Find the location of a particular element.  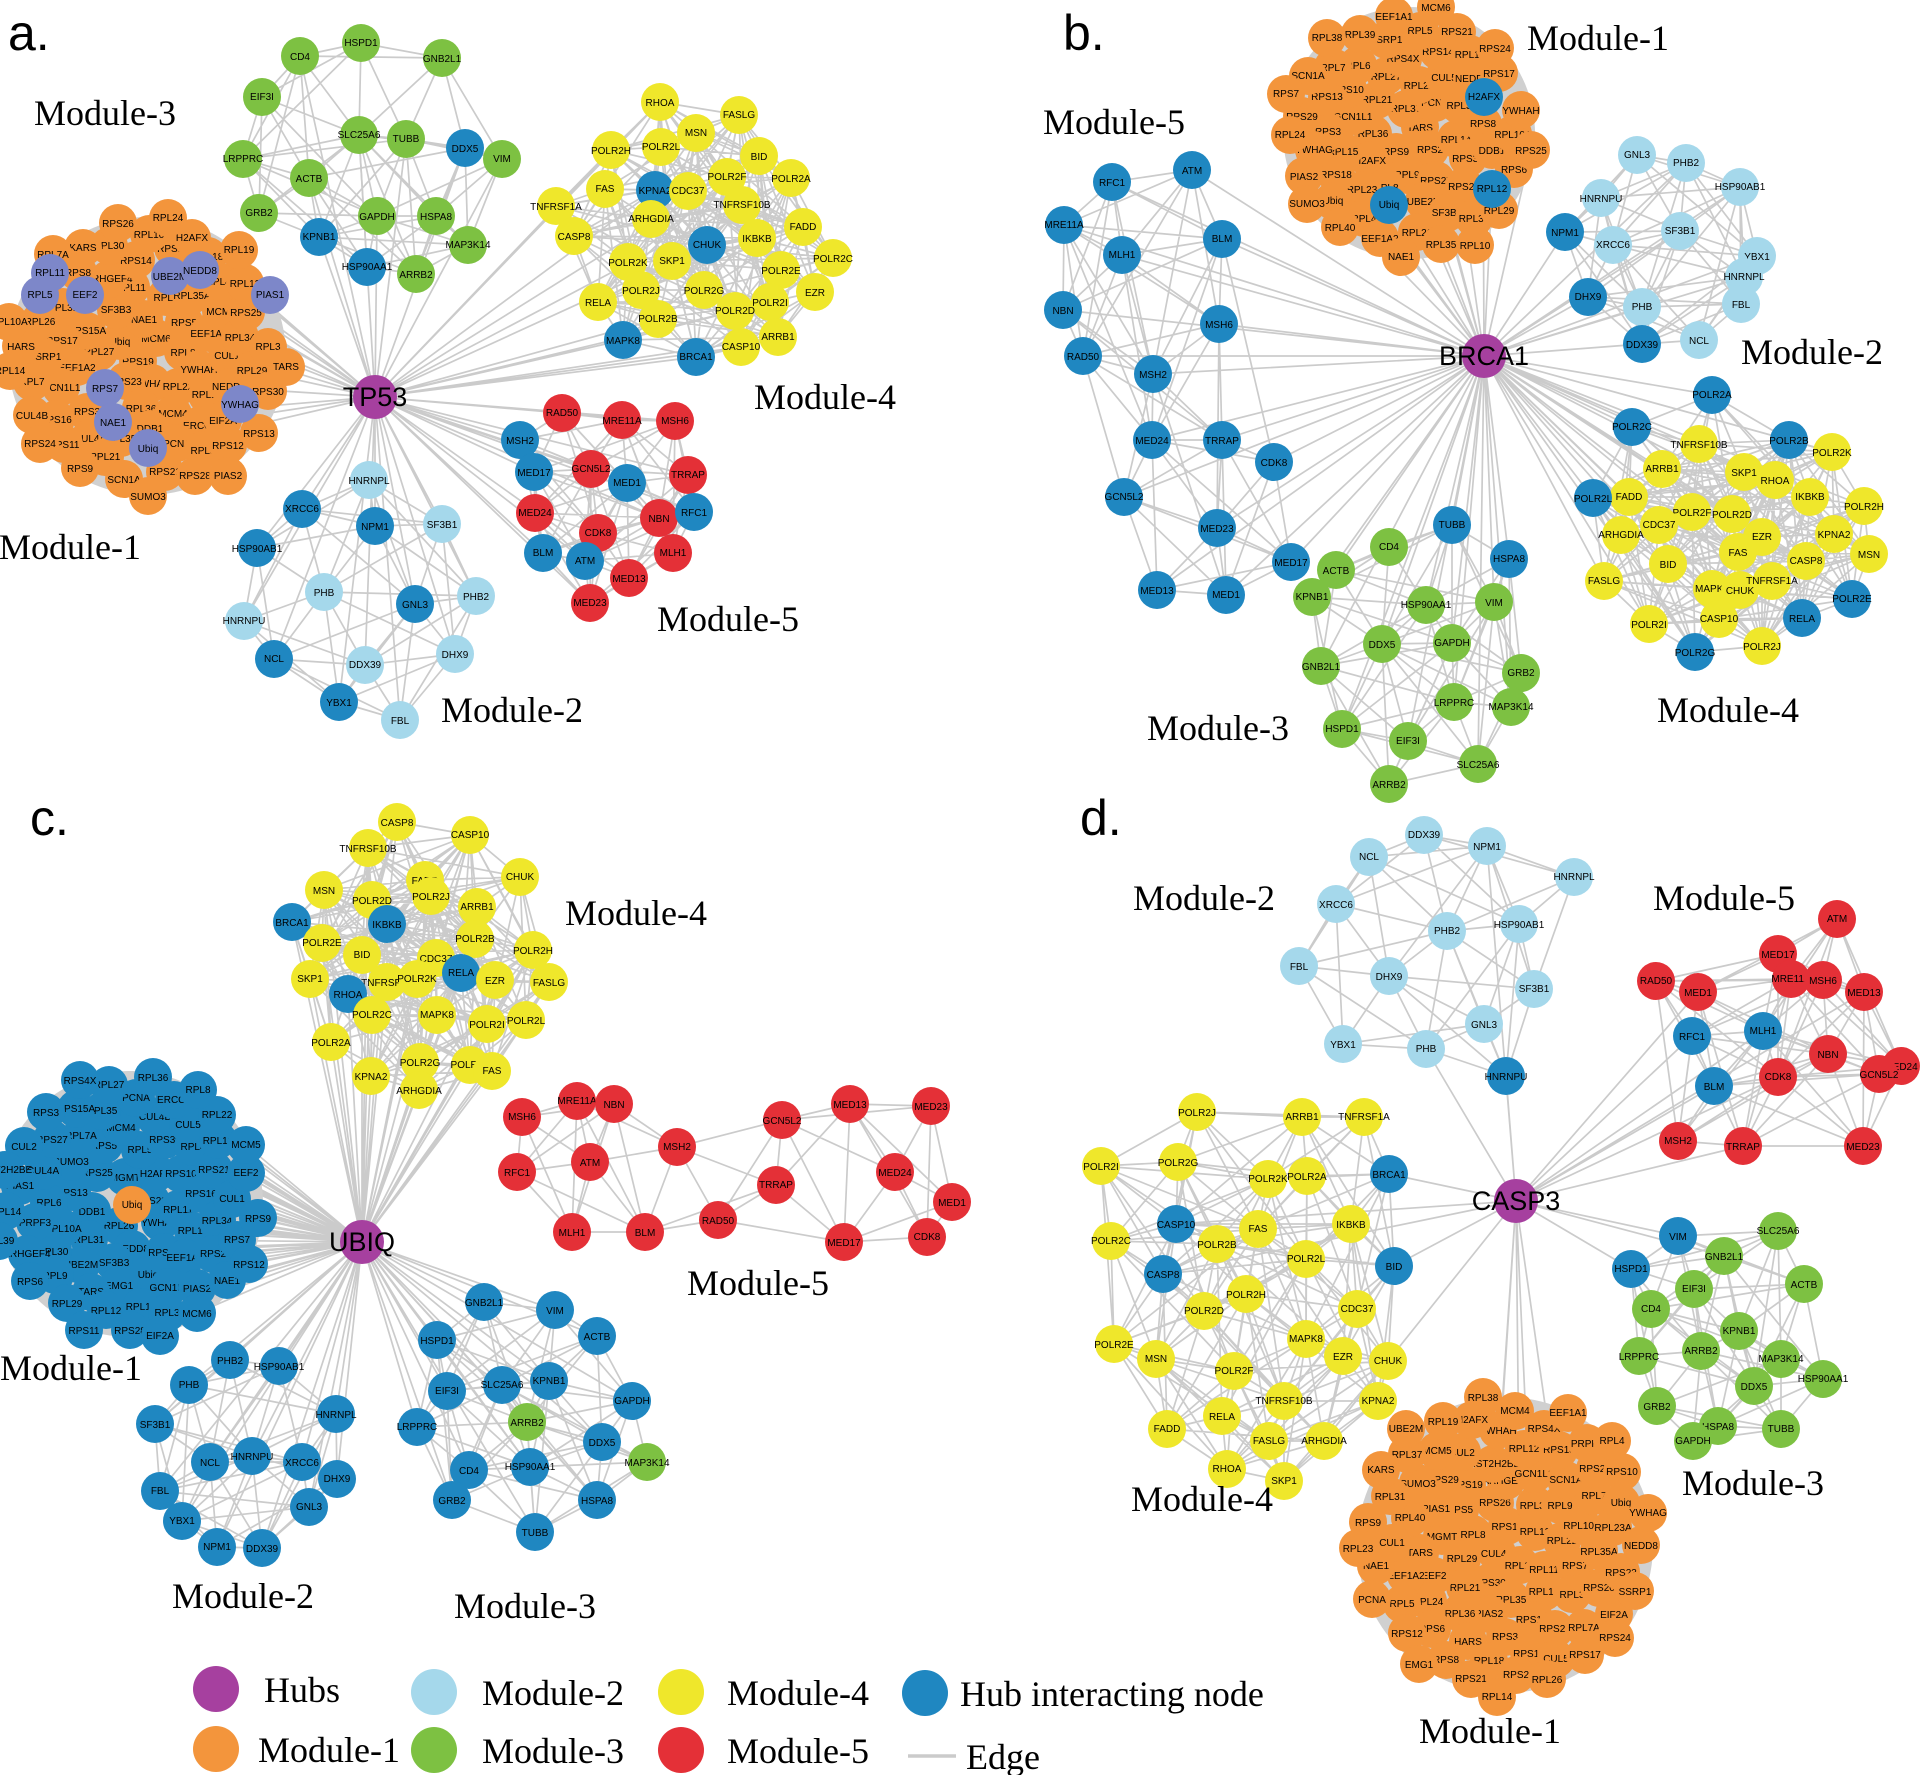

svg-text: IKBKB is located at coordinates (757, 239).